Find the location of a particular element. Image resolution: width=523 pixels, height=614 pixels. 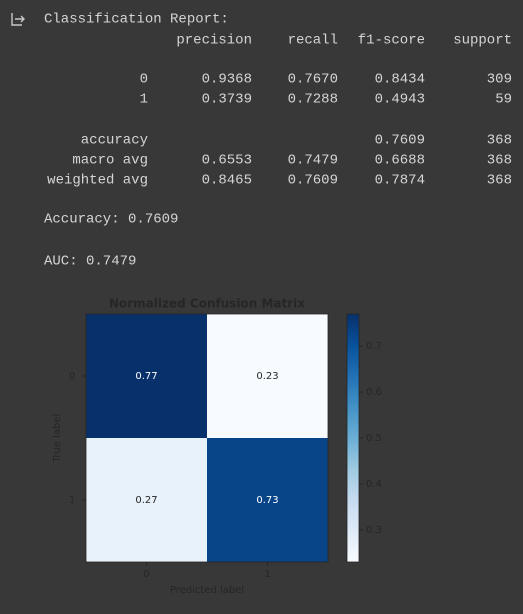

column-header: recall is located at coordinates (313, 41).